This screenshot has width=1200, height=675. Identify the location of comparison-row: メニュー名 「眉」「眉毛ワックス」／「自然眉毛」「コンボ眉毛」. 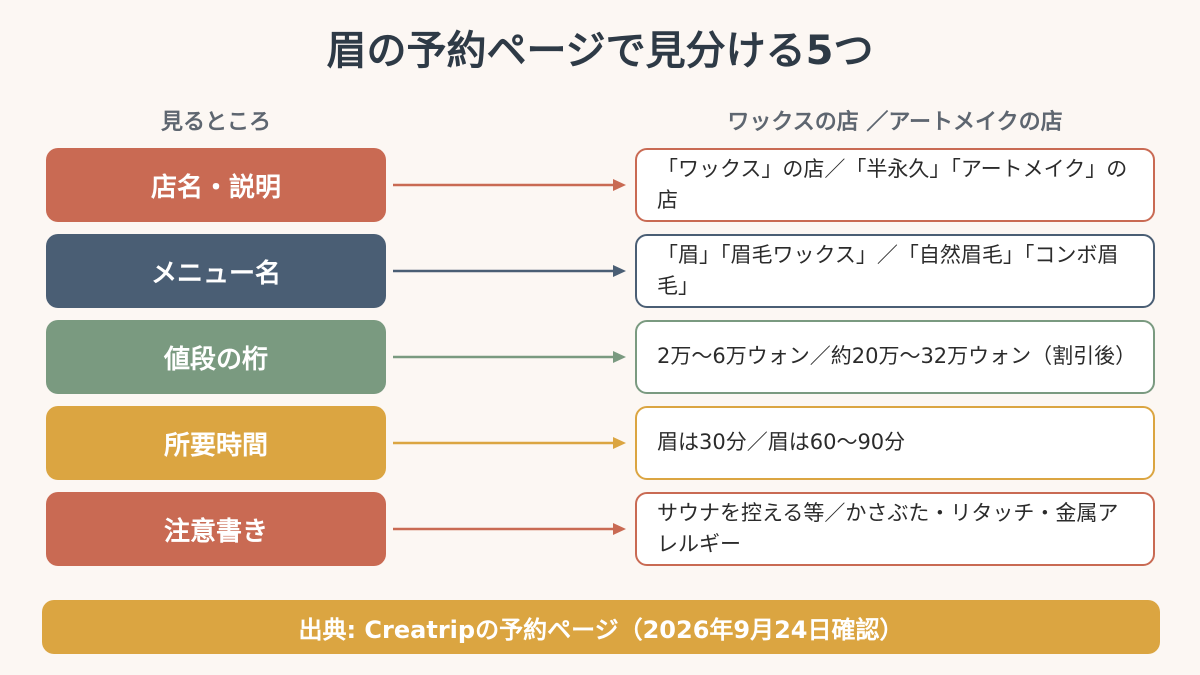
(600, 271).